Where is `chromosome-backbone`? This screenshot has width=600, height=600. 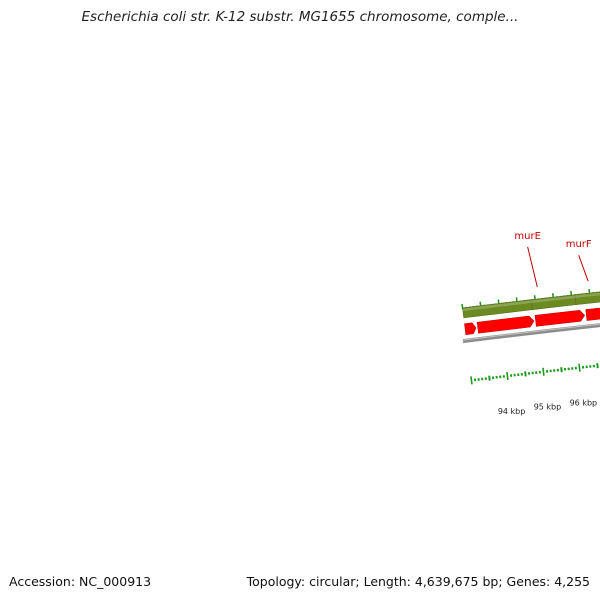 chromosome-backbone is located at coordinates (531, 333).